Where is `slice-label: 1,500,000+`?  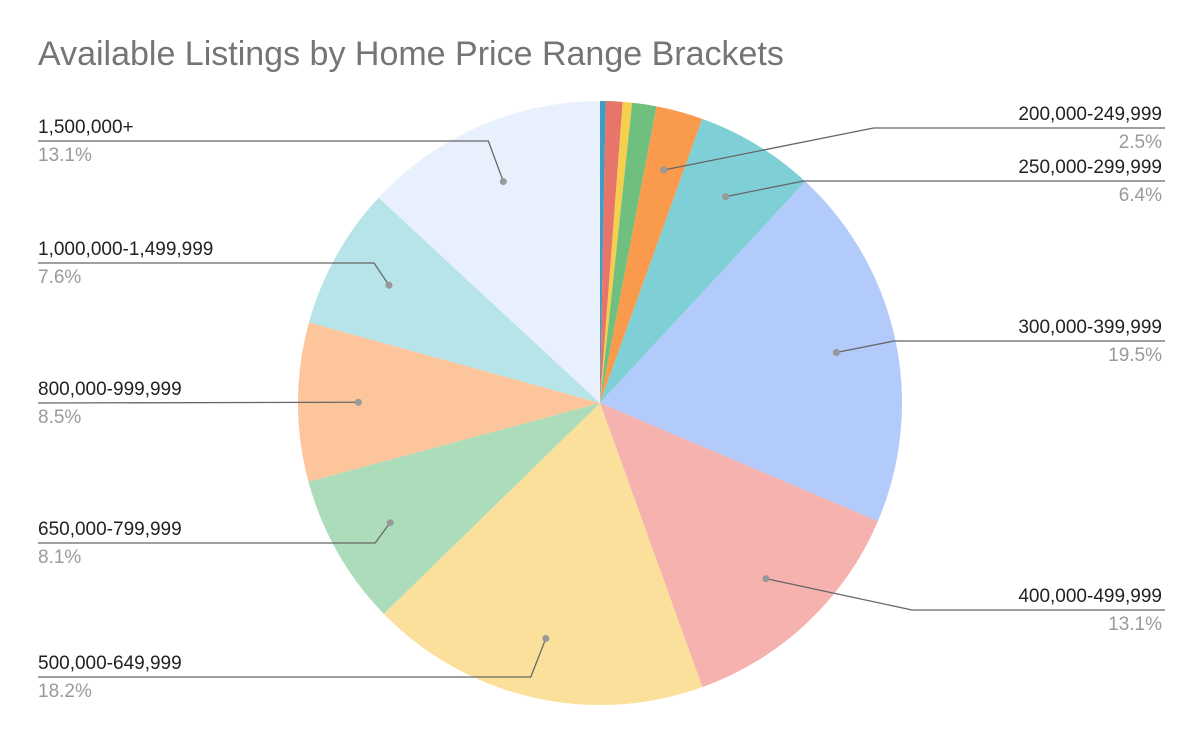
slice-label: 1,500,000+ is located at coordinates (86, 127).